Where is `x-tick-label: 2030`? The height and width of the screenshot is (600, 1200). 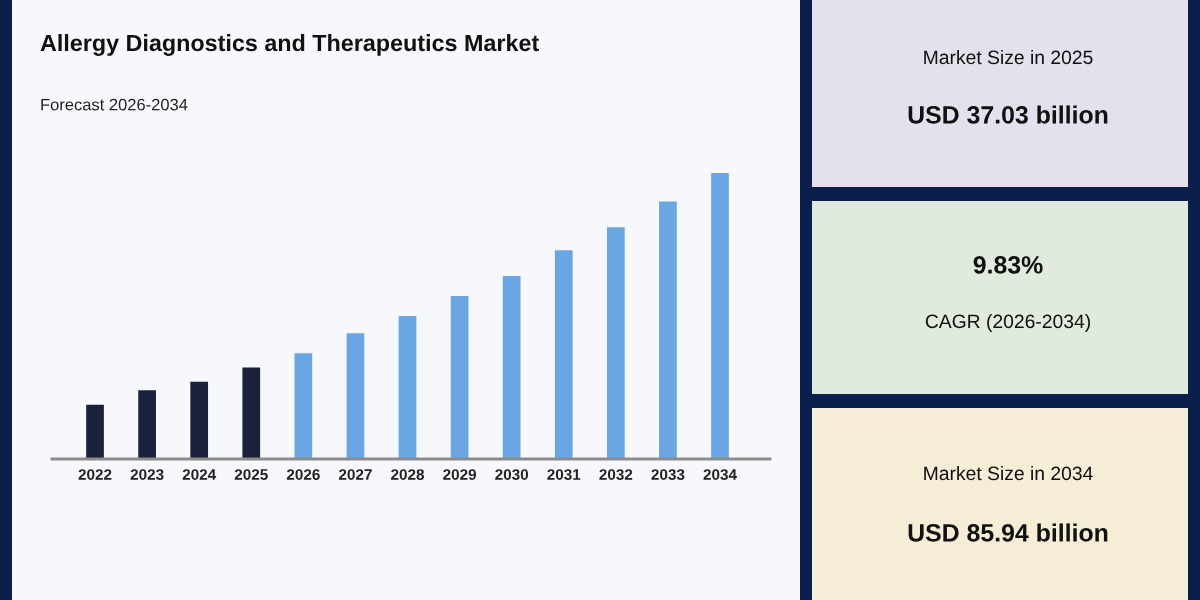
x-tick-label: 2030 is located at coordinates (512, 474).